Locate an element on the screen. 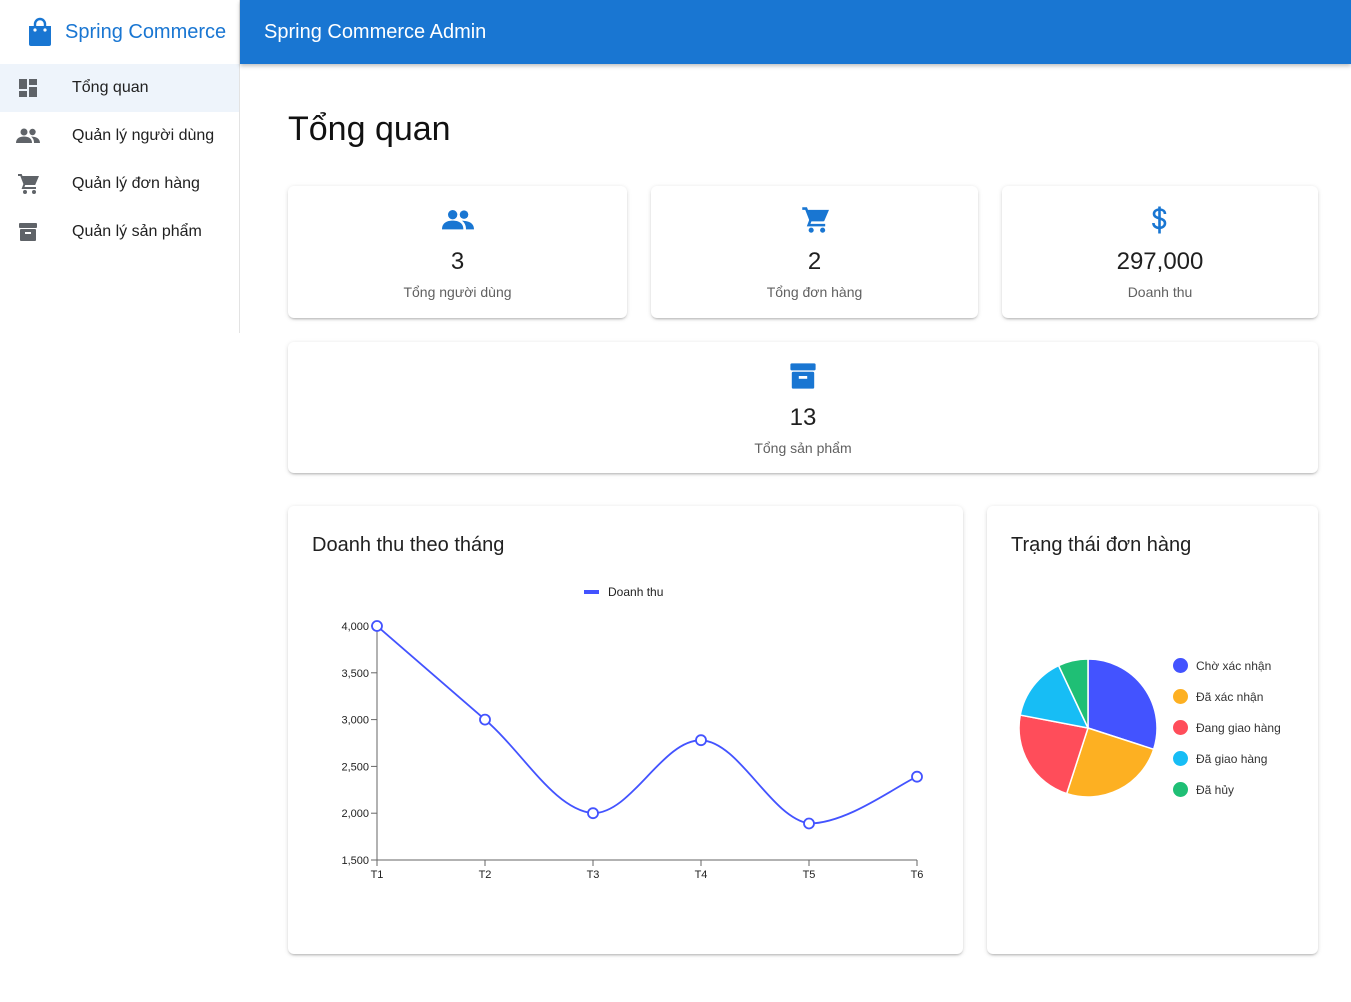 The width and height of the screenshot is (1351, 1002). y-tick-label: 3,500 is located at coordinates (355, 674).